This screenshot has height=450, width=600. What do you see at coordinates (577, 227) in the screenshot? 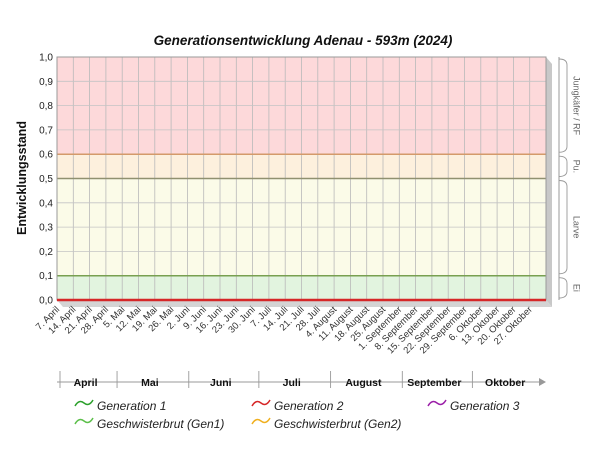
I see `stage-label: Larve` at bounding box center [577, 227].